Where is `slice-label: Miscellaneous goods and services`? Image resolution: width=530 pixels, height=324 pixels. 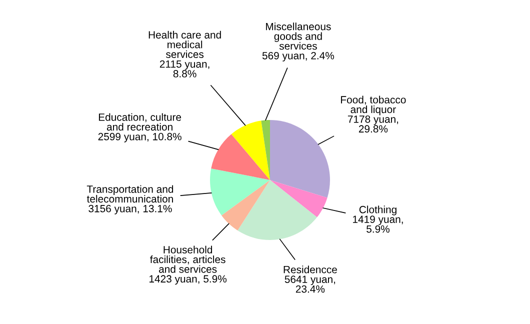
slice-label: Miscellaneous goods and services is located at coordinates (298, 36).